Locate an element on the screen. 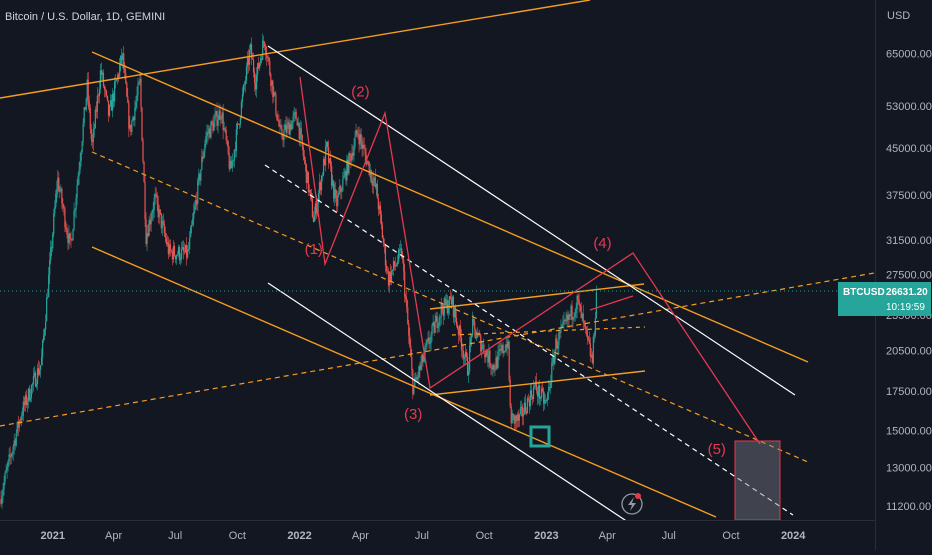 The width and height of the screenshot is (932, 555). price-badge-countdown: 10:19:59 is located at coordinates (905, 307).